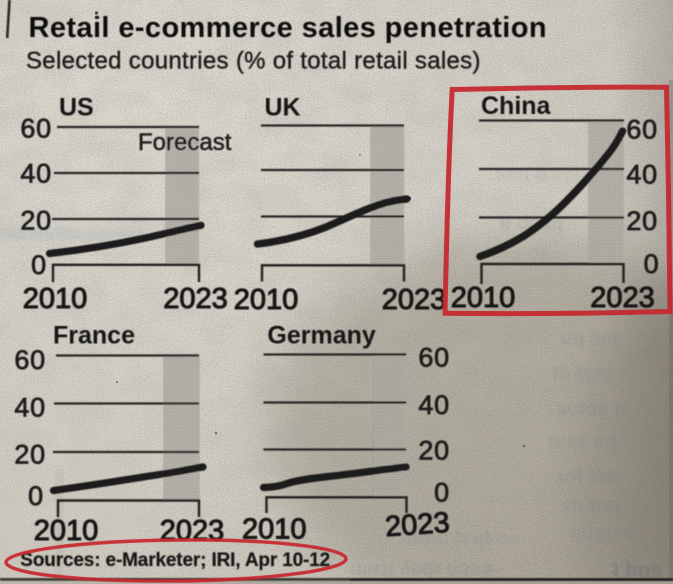  I want to click on svg-text: ǝuop sı, so click(605, 534).